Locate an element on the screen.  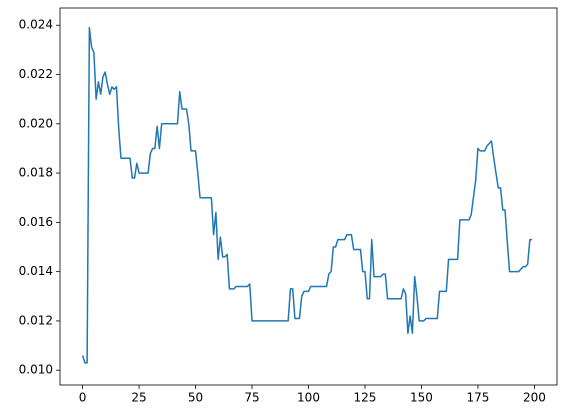
y-tick-label: 0.018 is located at coordinates (36, 173).